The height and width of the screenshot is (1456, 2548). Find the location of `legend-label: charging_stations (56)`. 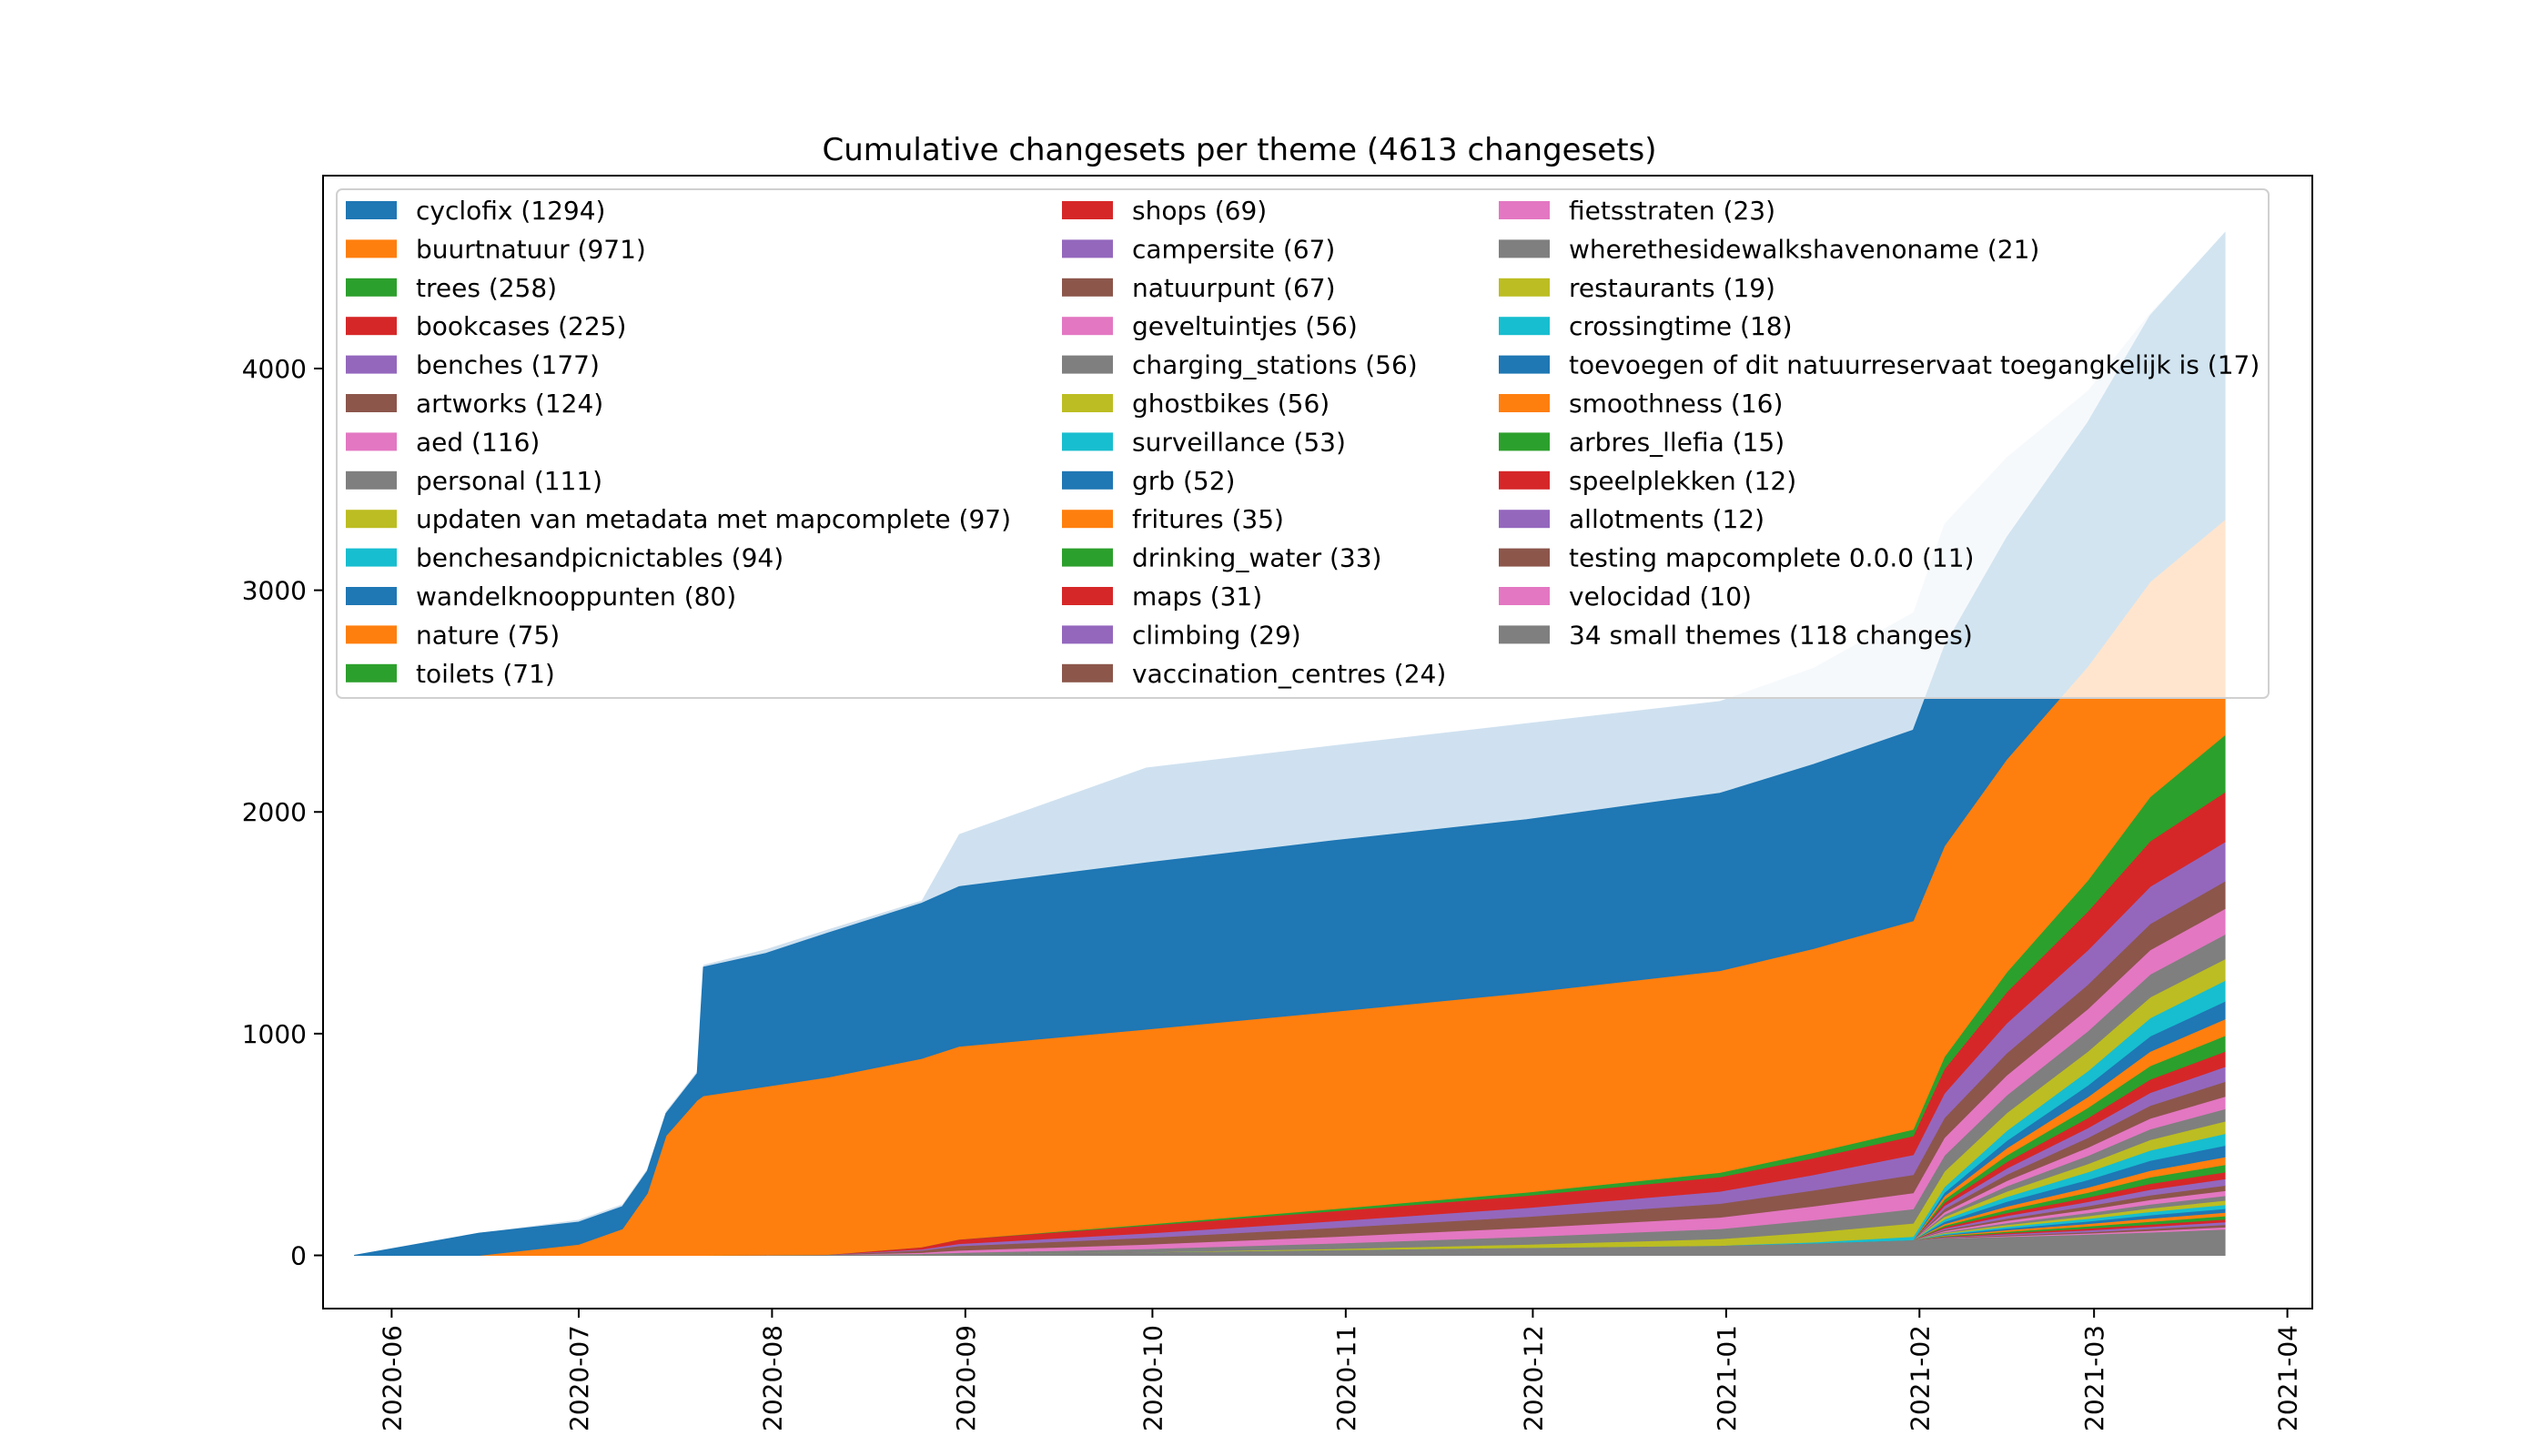

legend-label: charging_stations (56) is located at coordinates (1275, 365).